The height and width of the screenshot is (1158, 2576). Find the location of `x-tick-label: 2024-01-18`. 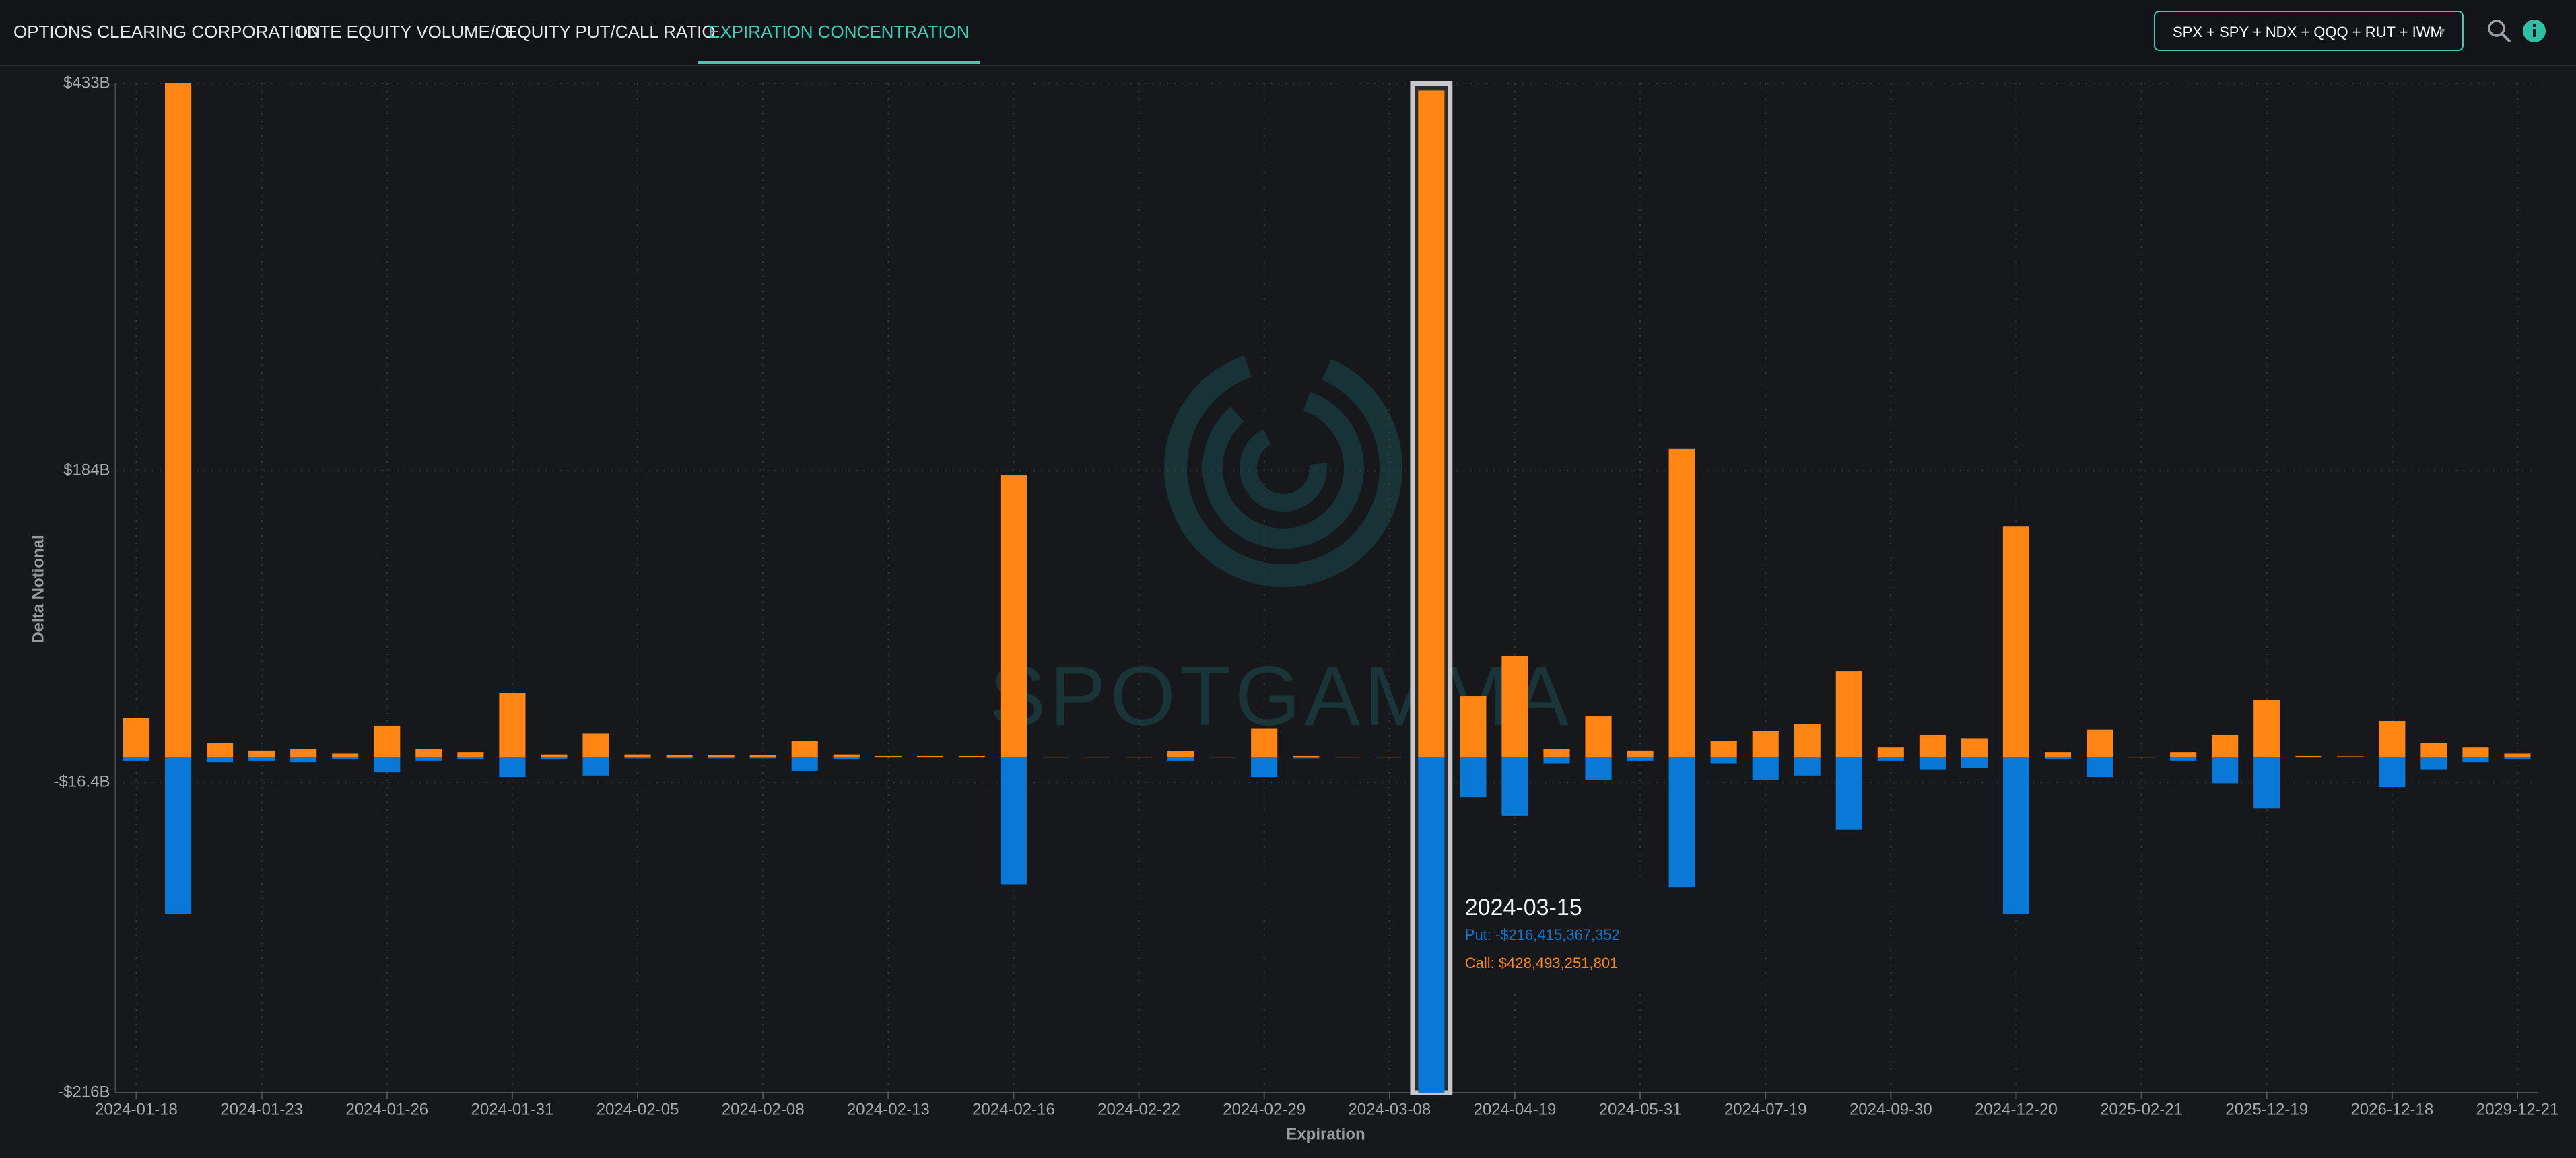

x-tick-label: 2024-01-18 is located at coordinates (136, 1109).